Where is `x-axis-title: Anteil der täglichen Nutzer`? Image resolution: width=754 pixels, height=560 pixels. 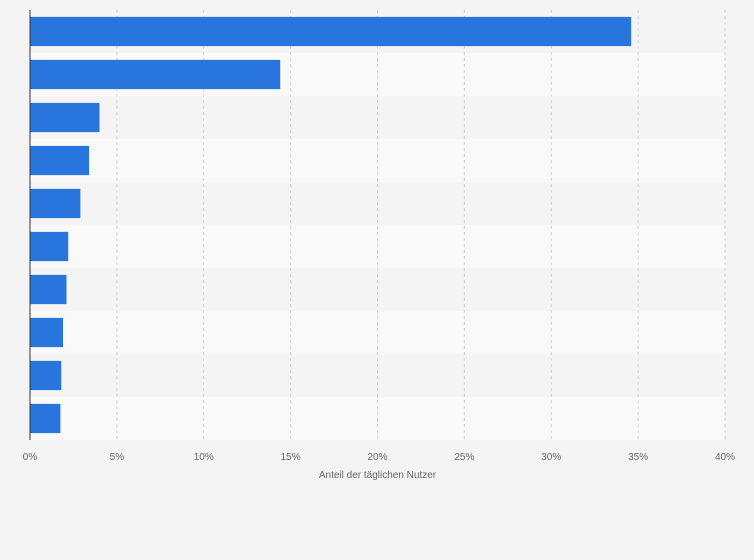 x-axis-title: Anteil der täglichen Nutzer is located at coordinates (378, 475).